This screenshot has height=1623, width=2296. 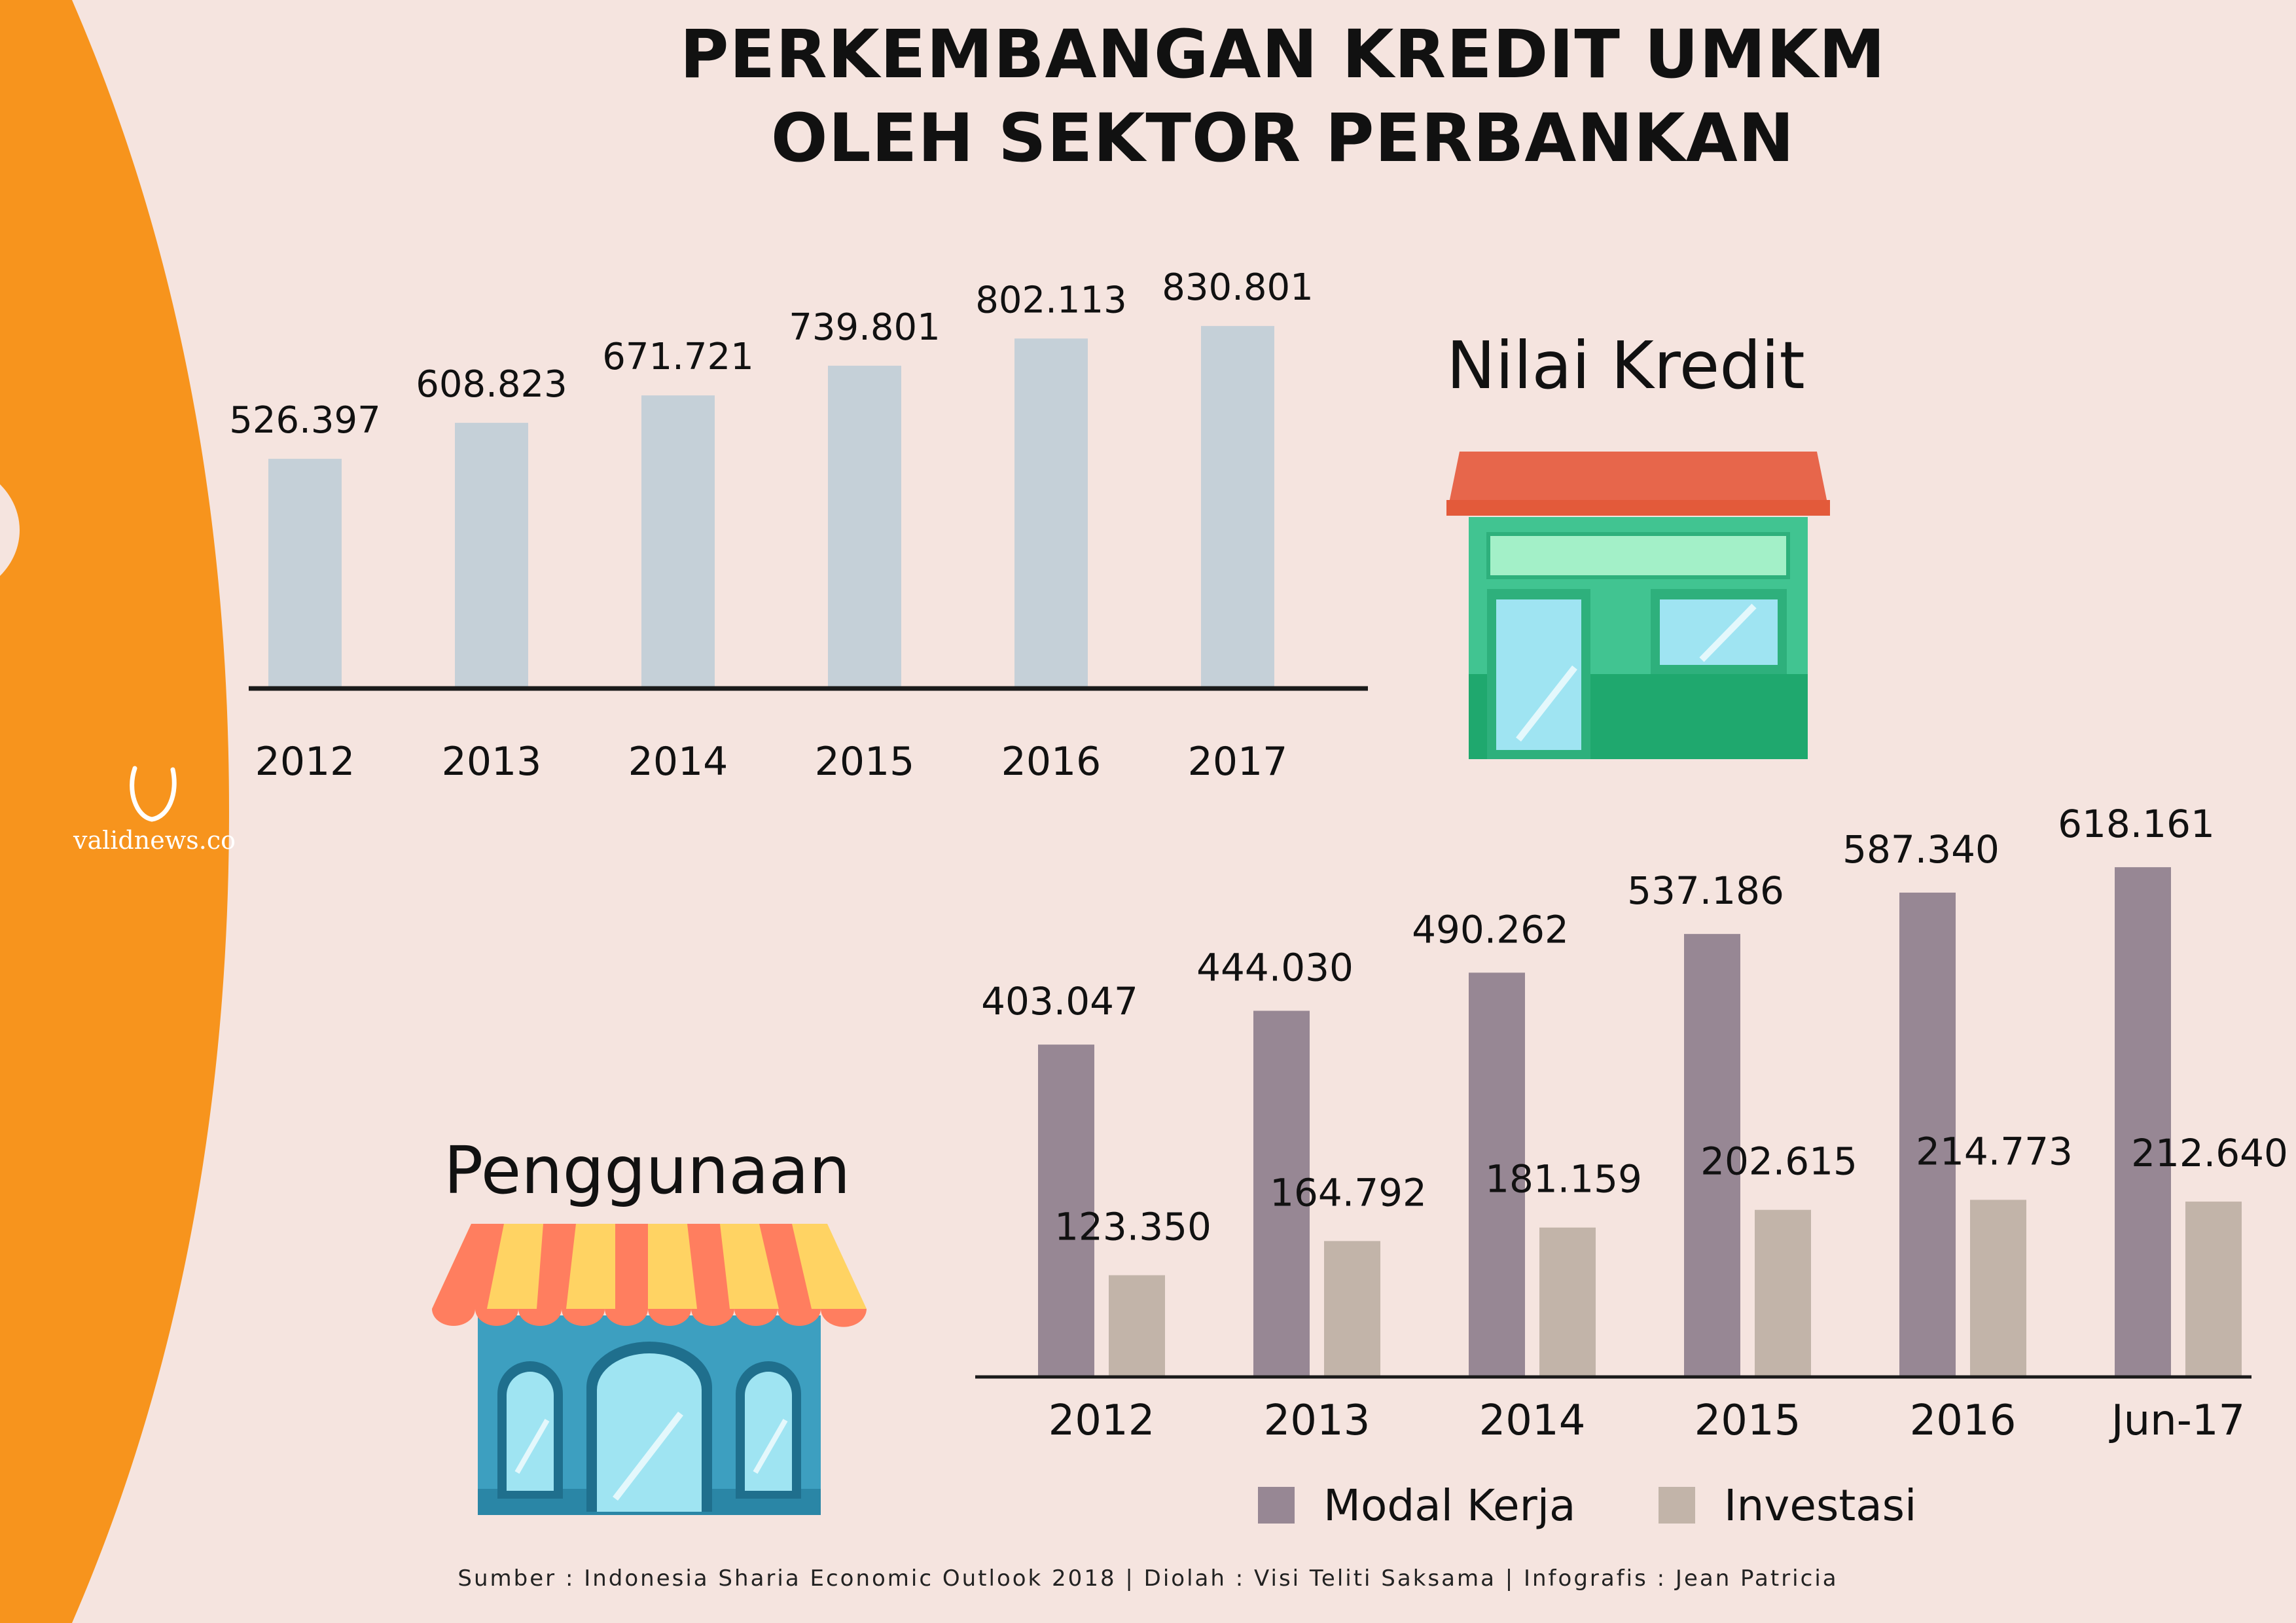 I want to click on nilai-kredit-year-label: 2013, so click(x=492, y=762).